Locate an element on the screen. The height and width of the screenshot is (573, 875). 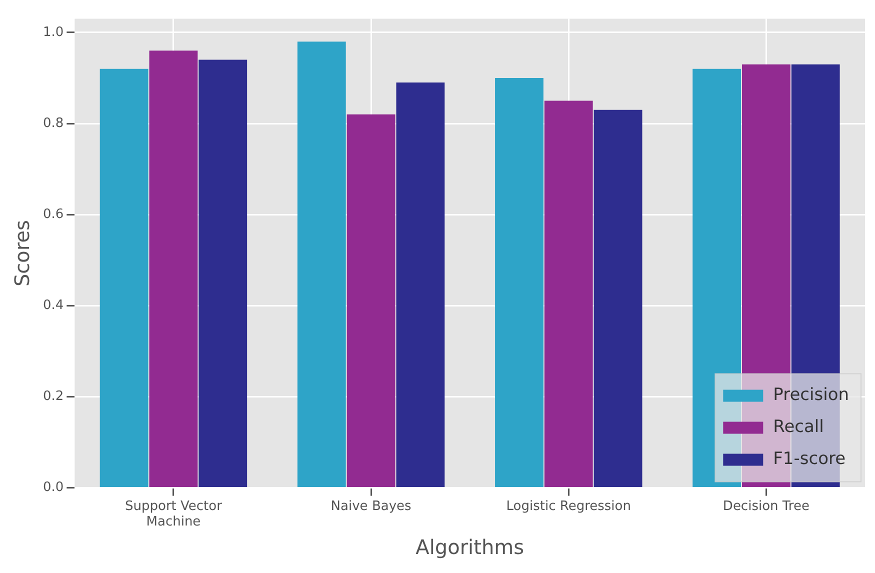
y-tick-label: 0.6 is located at coordinates (53, 214).